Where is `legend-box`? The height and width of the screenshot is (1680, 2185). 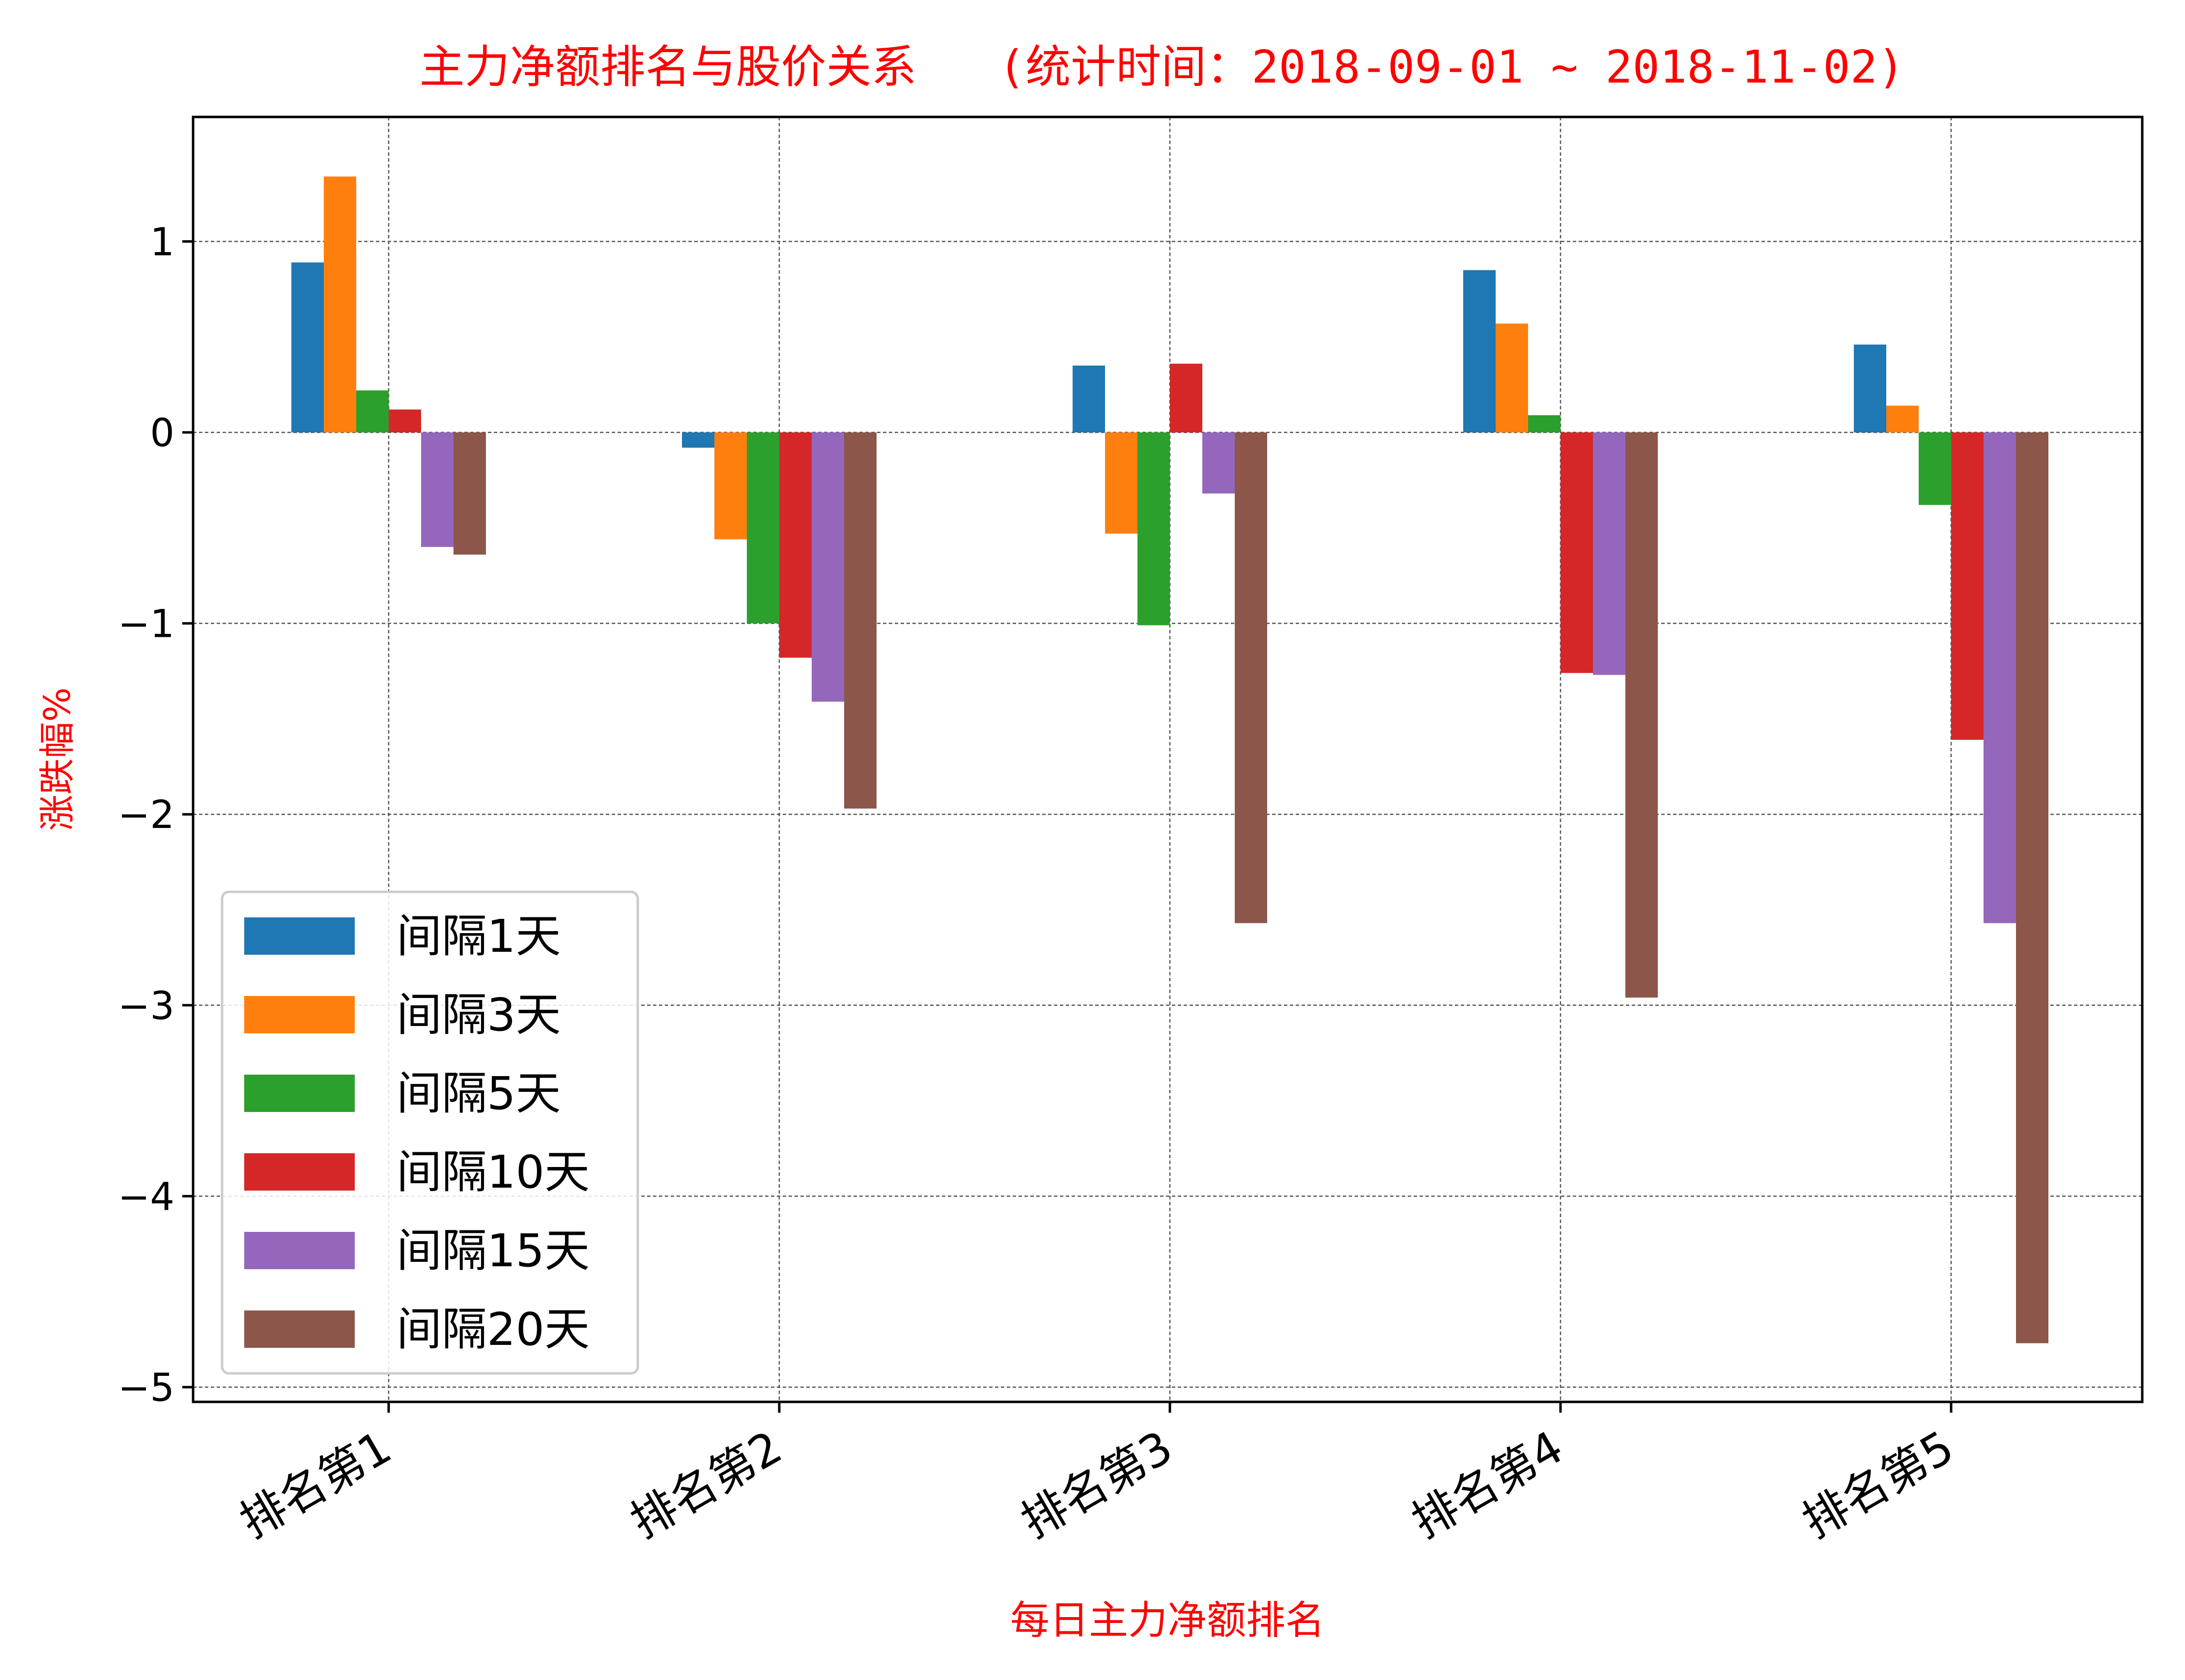
legend-box is located at coordinates (430, 1132).